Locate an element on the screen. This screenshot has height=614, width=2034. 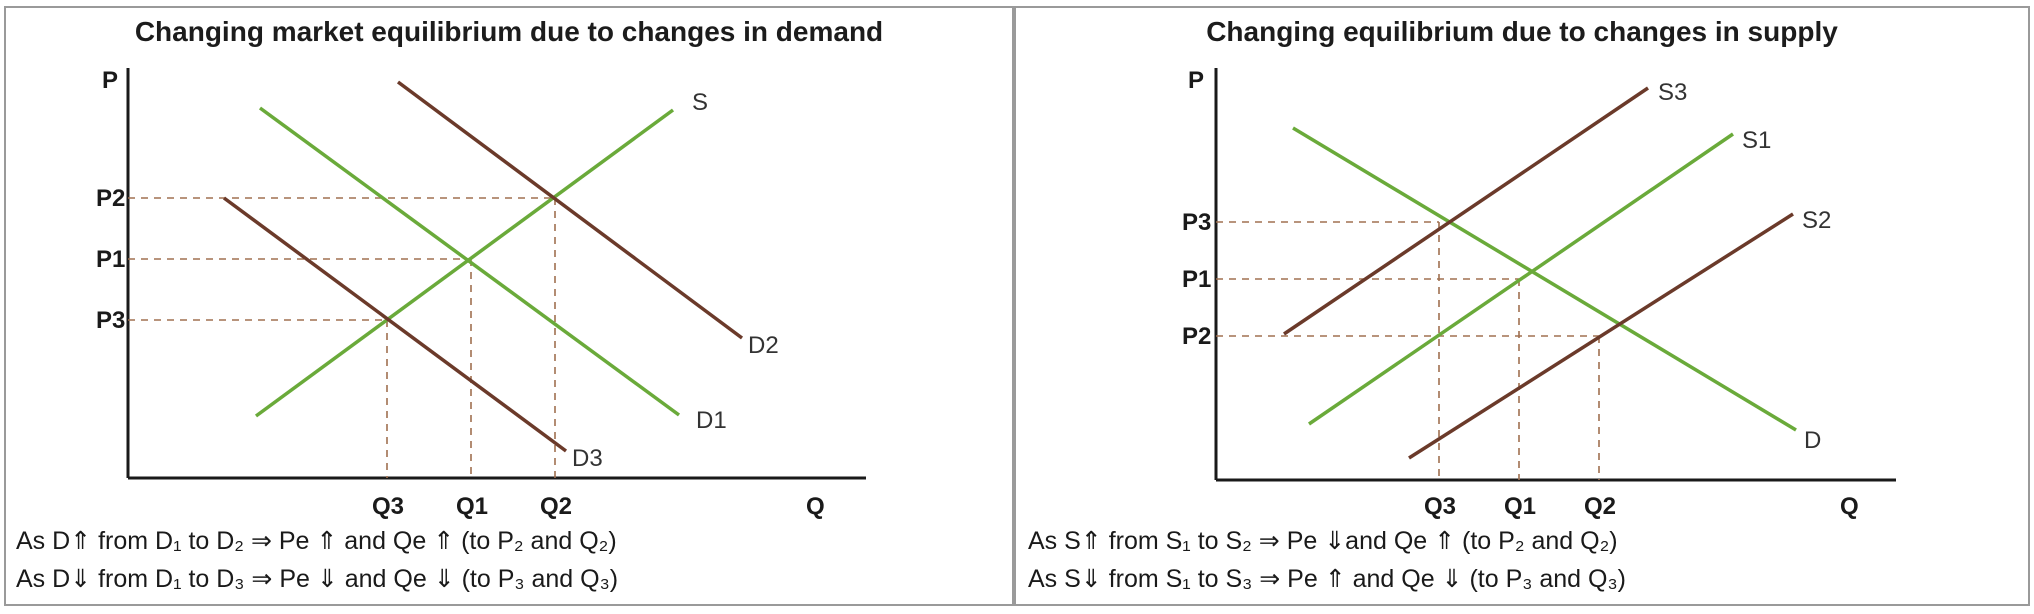
demand-curve-d is located at coordinates (1544, 279).